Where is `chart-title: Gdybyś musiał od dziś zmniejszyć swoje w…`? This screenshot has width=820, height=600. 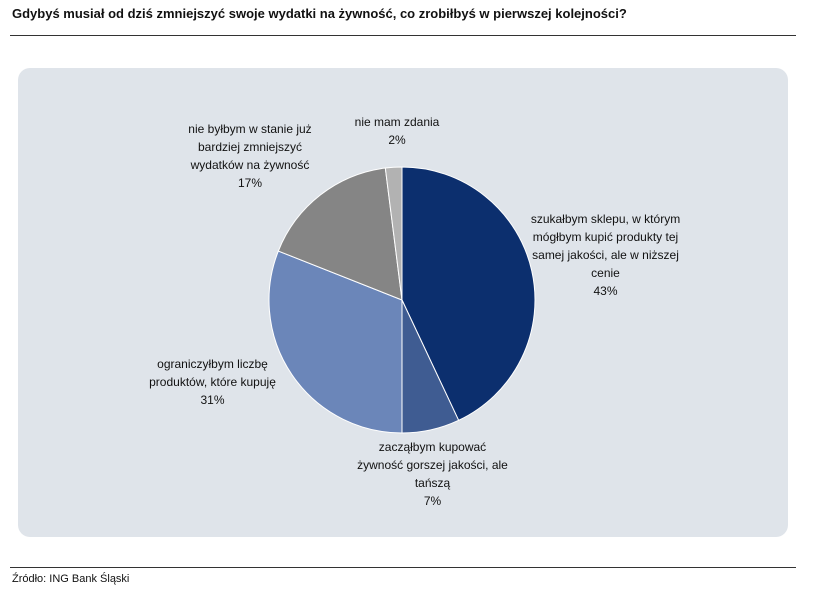 chart-title: Gdybyś musiał od dziś zmniejszyć swoje w… is located at coordinates (319, 13).